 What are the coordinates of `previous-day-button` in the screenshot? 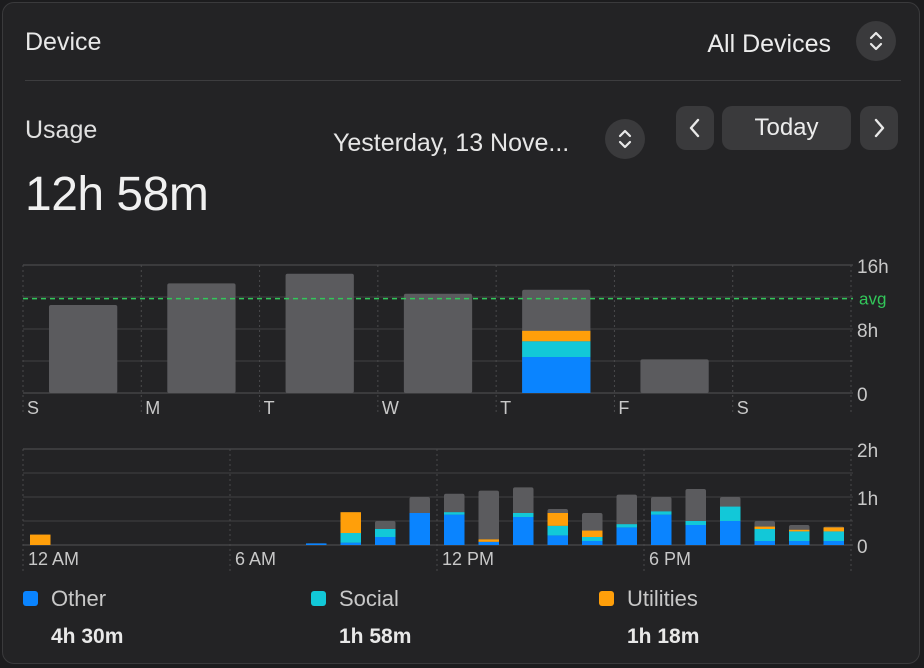 It's located at (695, 128).